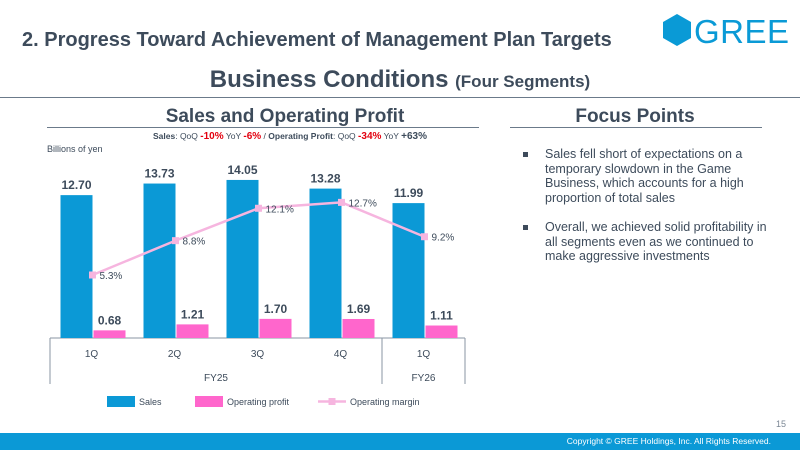  I want to click on operating-profit-value-label: 1.11, so click(441, 316).